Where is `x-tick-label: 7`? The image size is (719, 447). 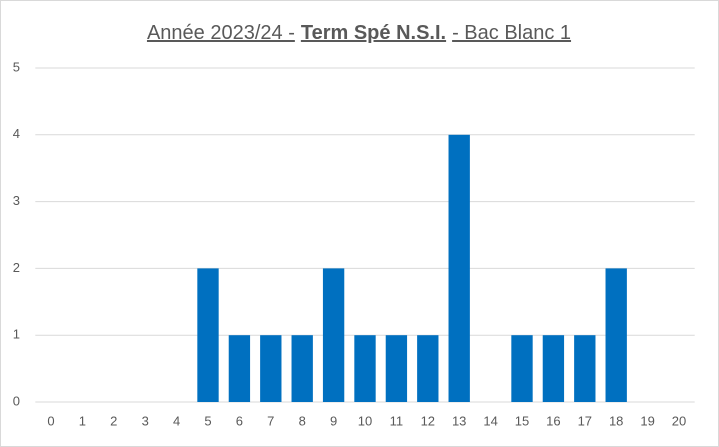 x-tick-label: 7 is located at coordinates (270, 420).